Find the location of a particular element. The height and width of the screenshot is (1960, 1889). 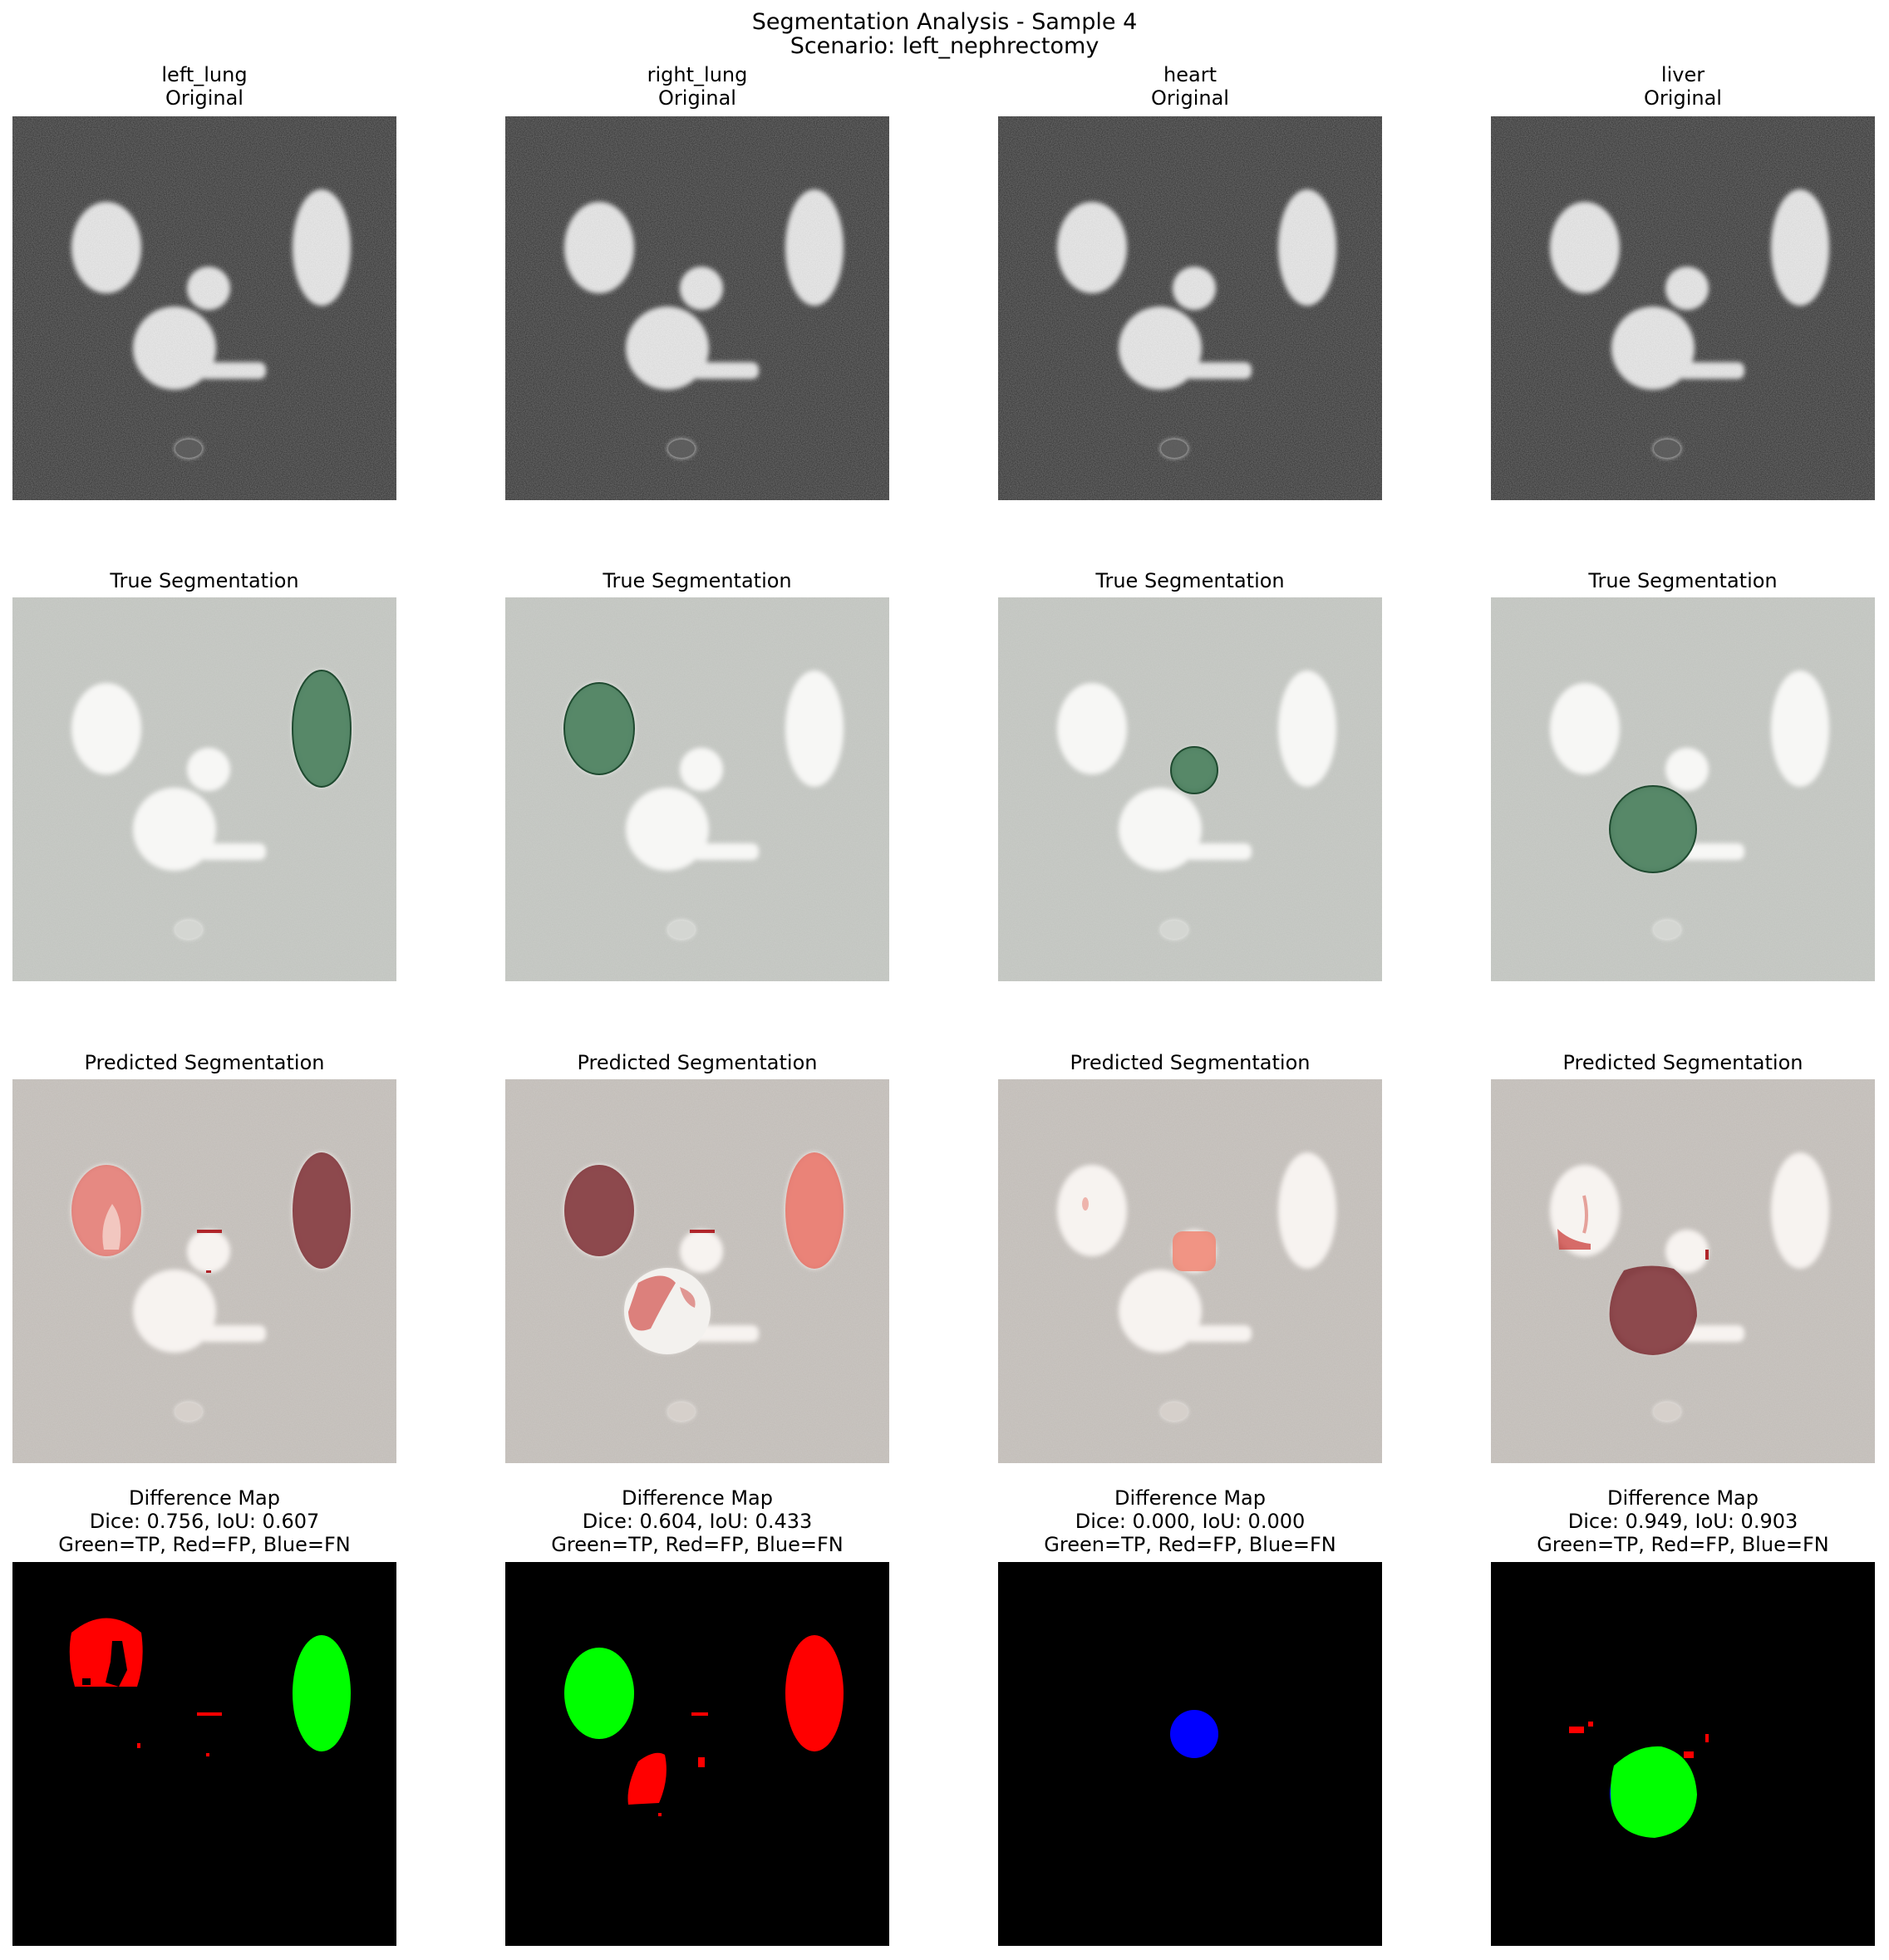

organ-label: right_lung is located at coordinates (697, 74).